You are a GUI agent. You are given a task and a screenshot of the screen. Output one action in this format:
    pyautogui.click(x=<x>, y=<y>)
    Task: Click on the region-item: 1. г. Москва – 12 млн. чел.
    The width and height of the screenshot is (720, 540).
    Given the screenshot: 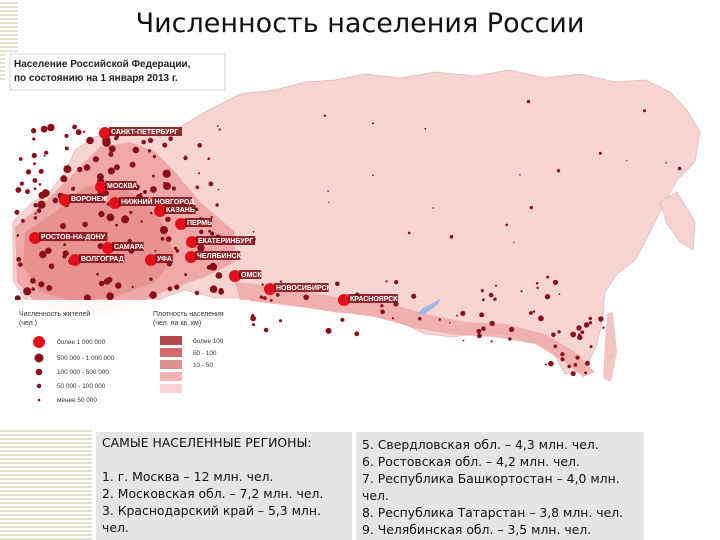 What is the action you would take?
    pyautogui.click(x=188, y=476)
    